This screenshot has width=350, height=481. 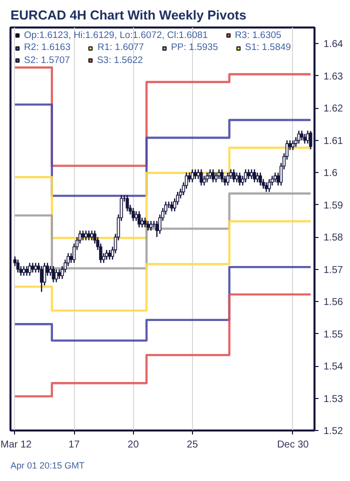 What do you see at coordinates (334, 367) in the screenshot?
I see `y-tick-label: 1.54` at bounding box center [334, 367].